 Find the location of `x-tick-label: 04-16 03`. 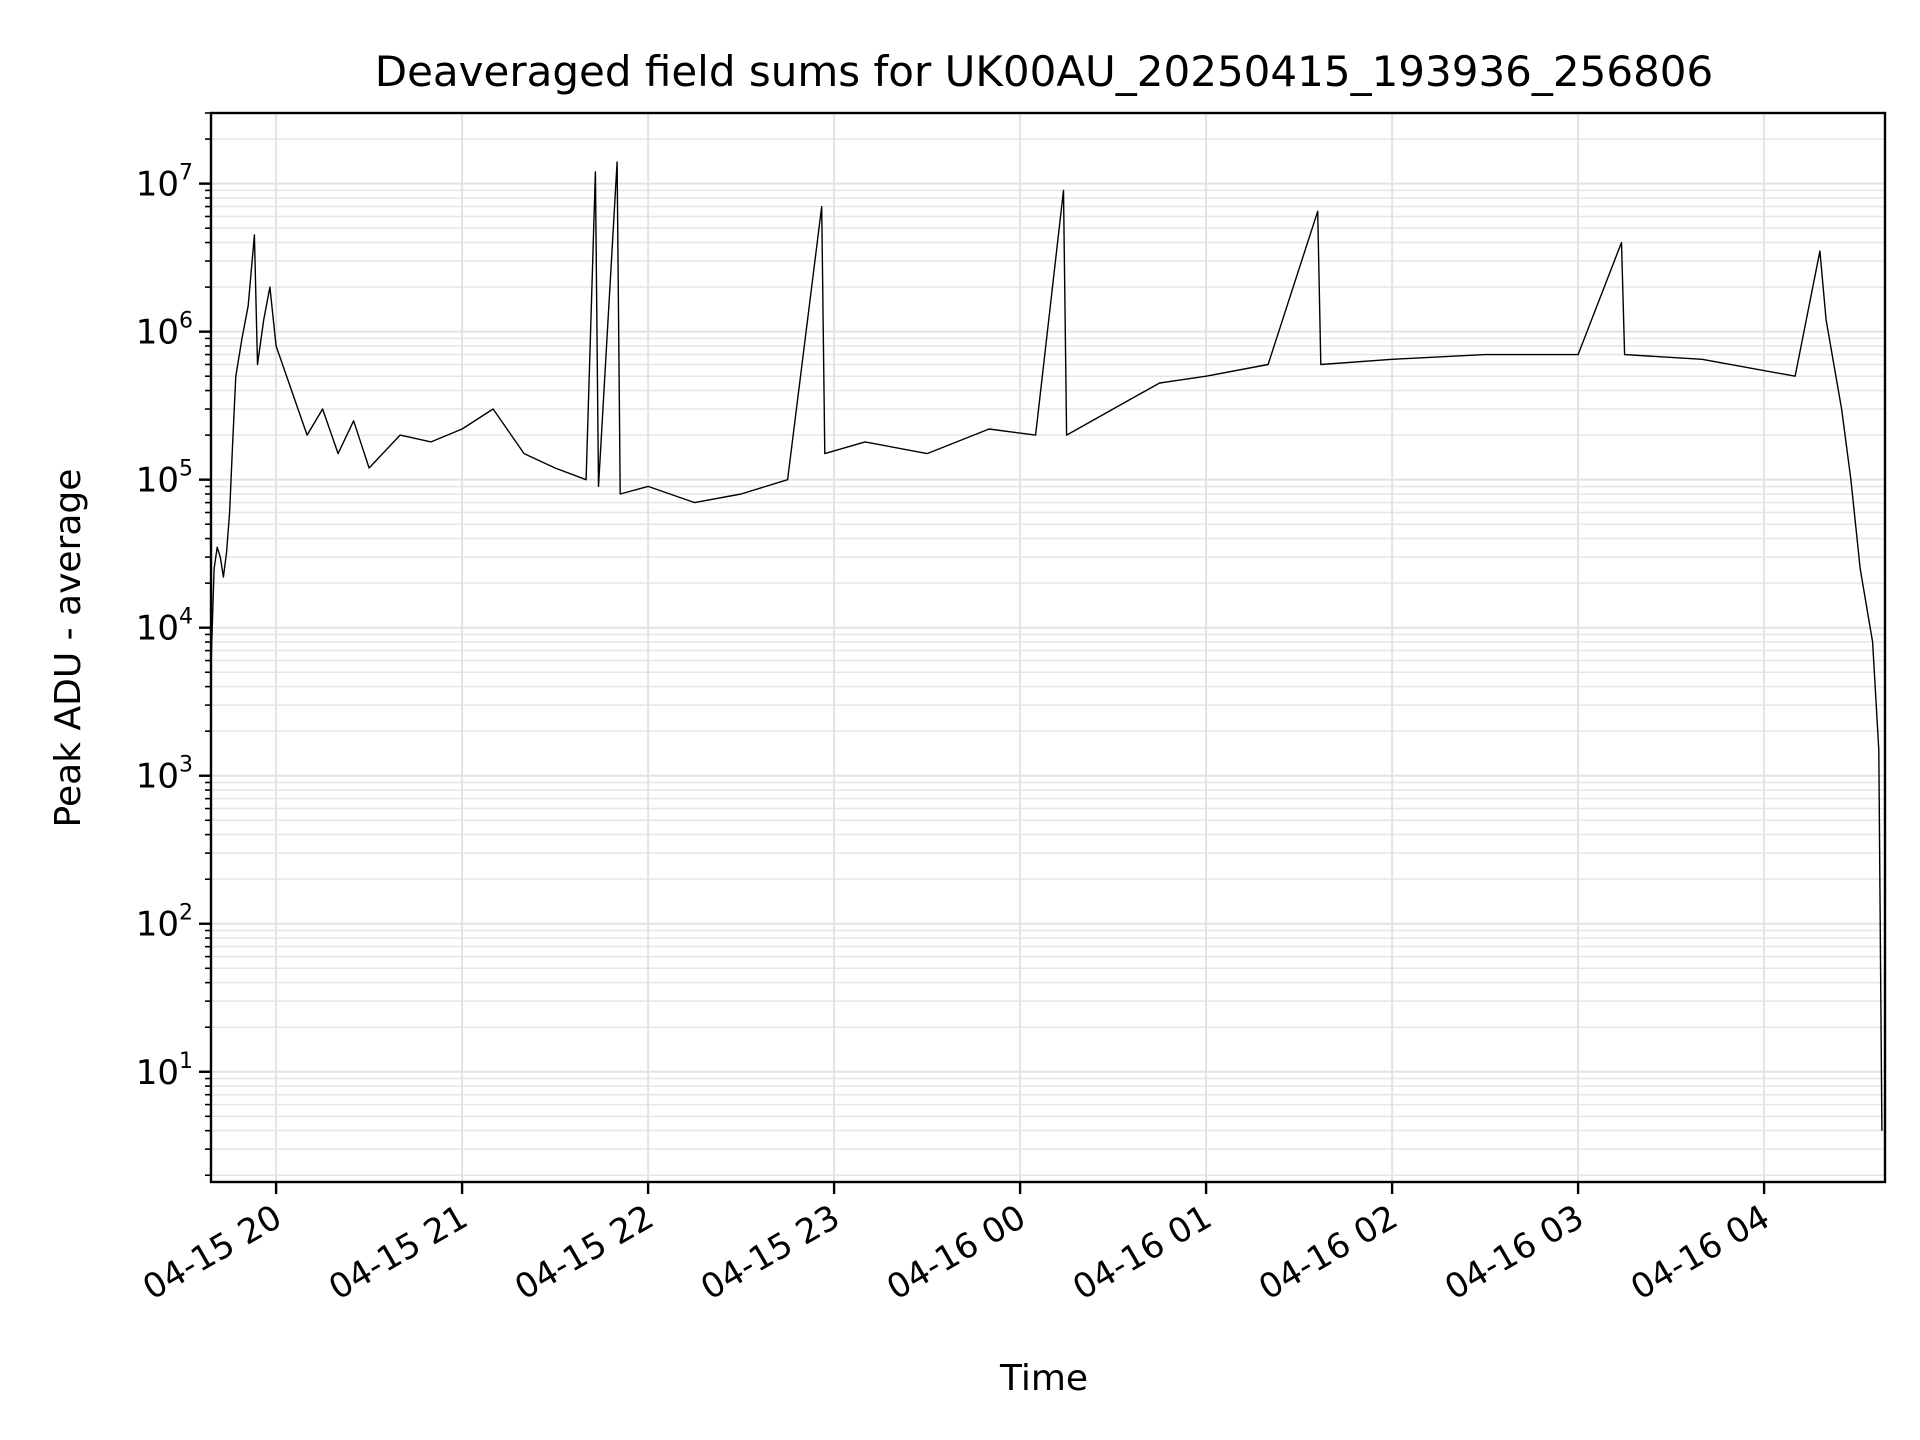

x-tick-label: 04-16 03 is located at coordinates (1514, 1252).